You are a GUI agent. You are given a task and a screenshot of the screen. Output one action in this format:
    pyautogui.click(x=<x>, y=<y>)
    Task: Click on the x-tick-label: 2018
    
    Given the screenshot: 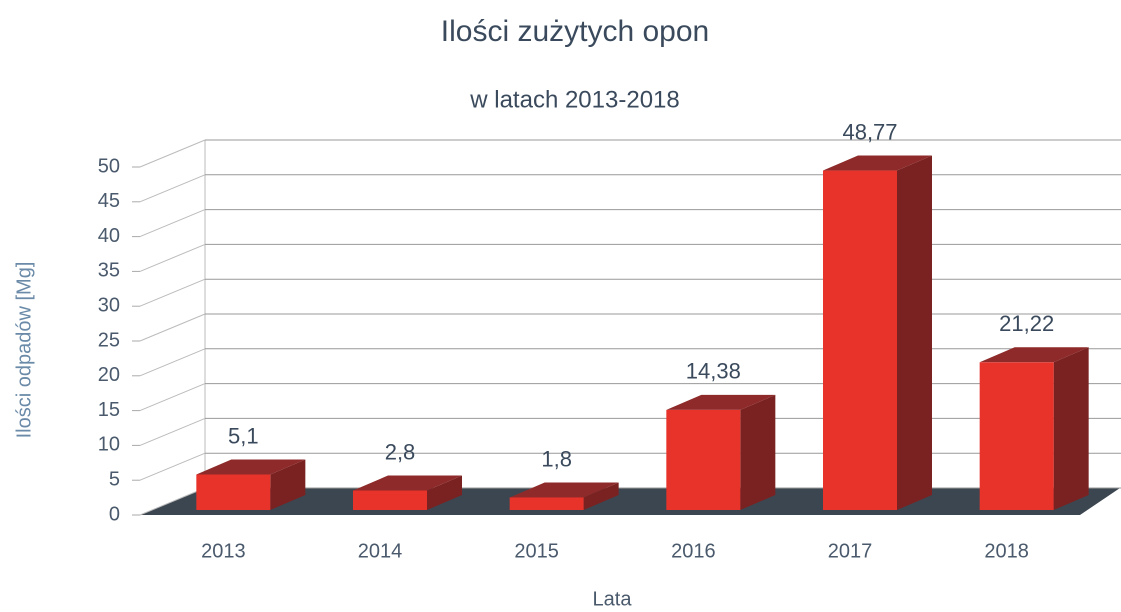 What is the action you would take?
    pyautogui.click(x=1006, y=551)
    